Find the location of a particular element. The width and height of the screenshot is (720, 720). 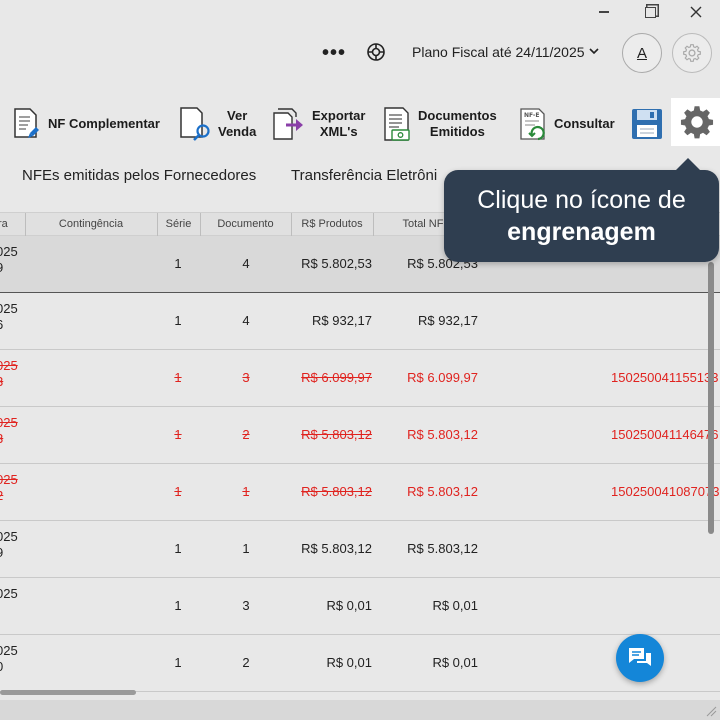

save-button is located at coordinates (647, 124).